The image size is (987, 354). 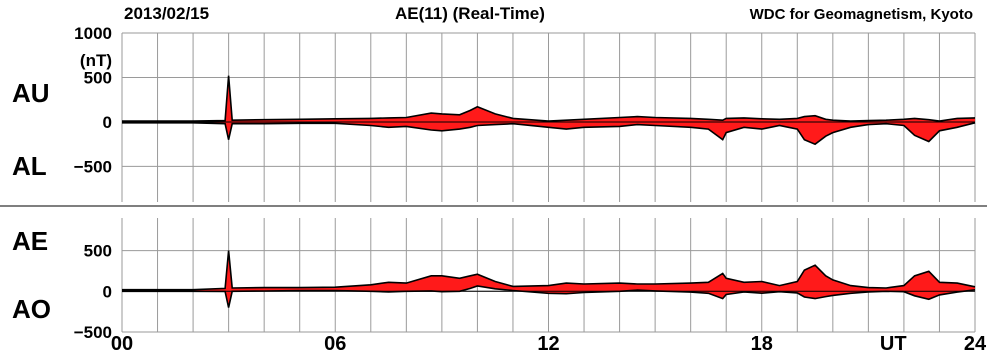 What do you see at coordinates (122, 343) in the screenshot?
I see `x-tick-label: 00` at bounding box center [122, 343].